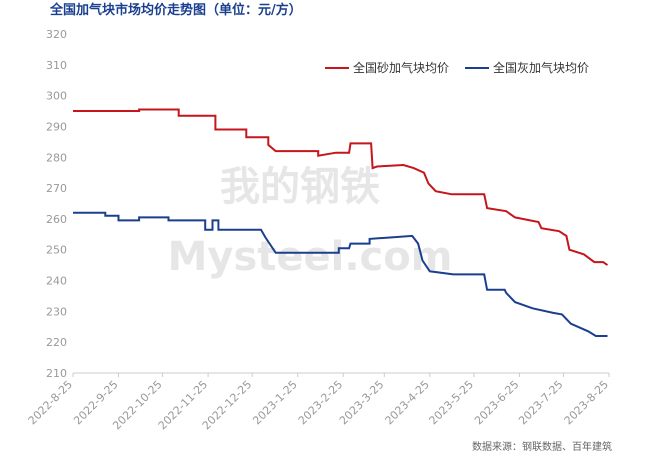 This screenshot has width=651, height=458. I want to click on watermark: Mysteel.com, so click(310, 257).